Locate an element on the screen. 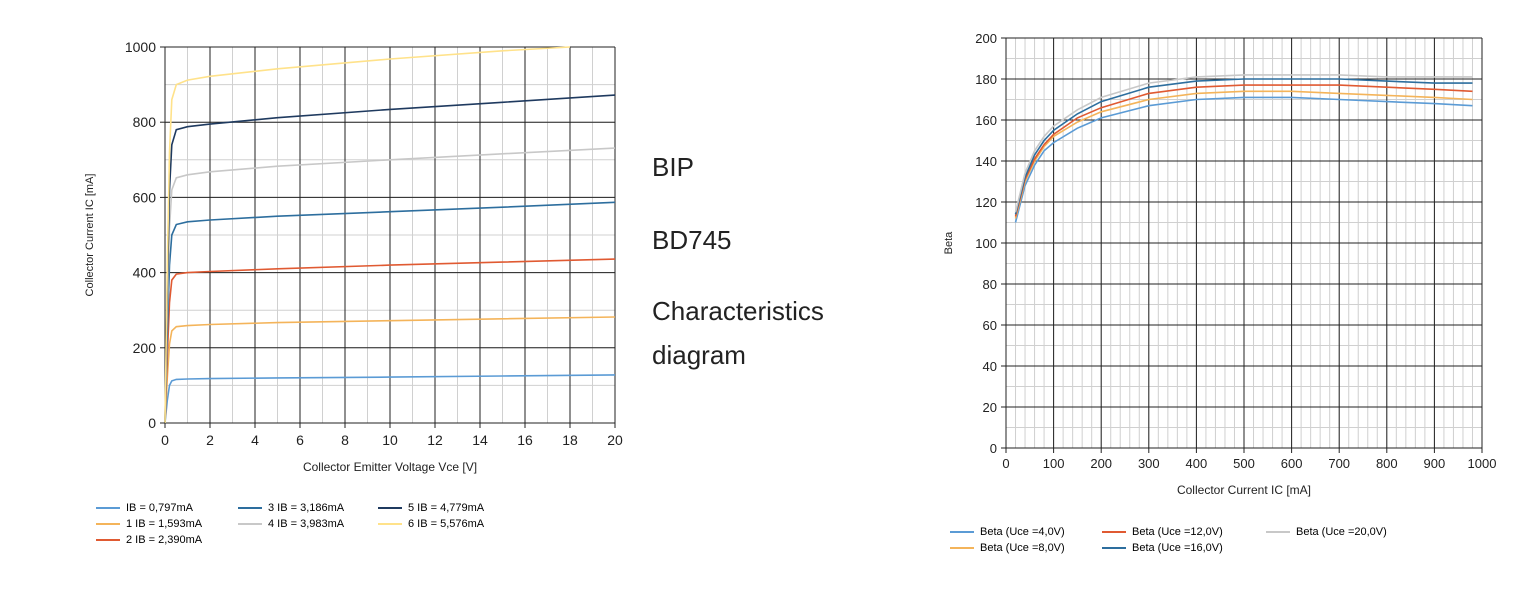 This screenshot has height=606, width=1536. legend-item: 4 IB = 3,983mA is located at coordinates (291, 524).